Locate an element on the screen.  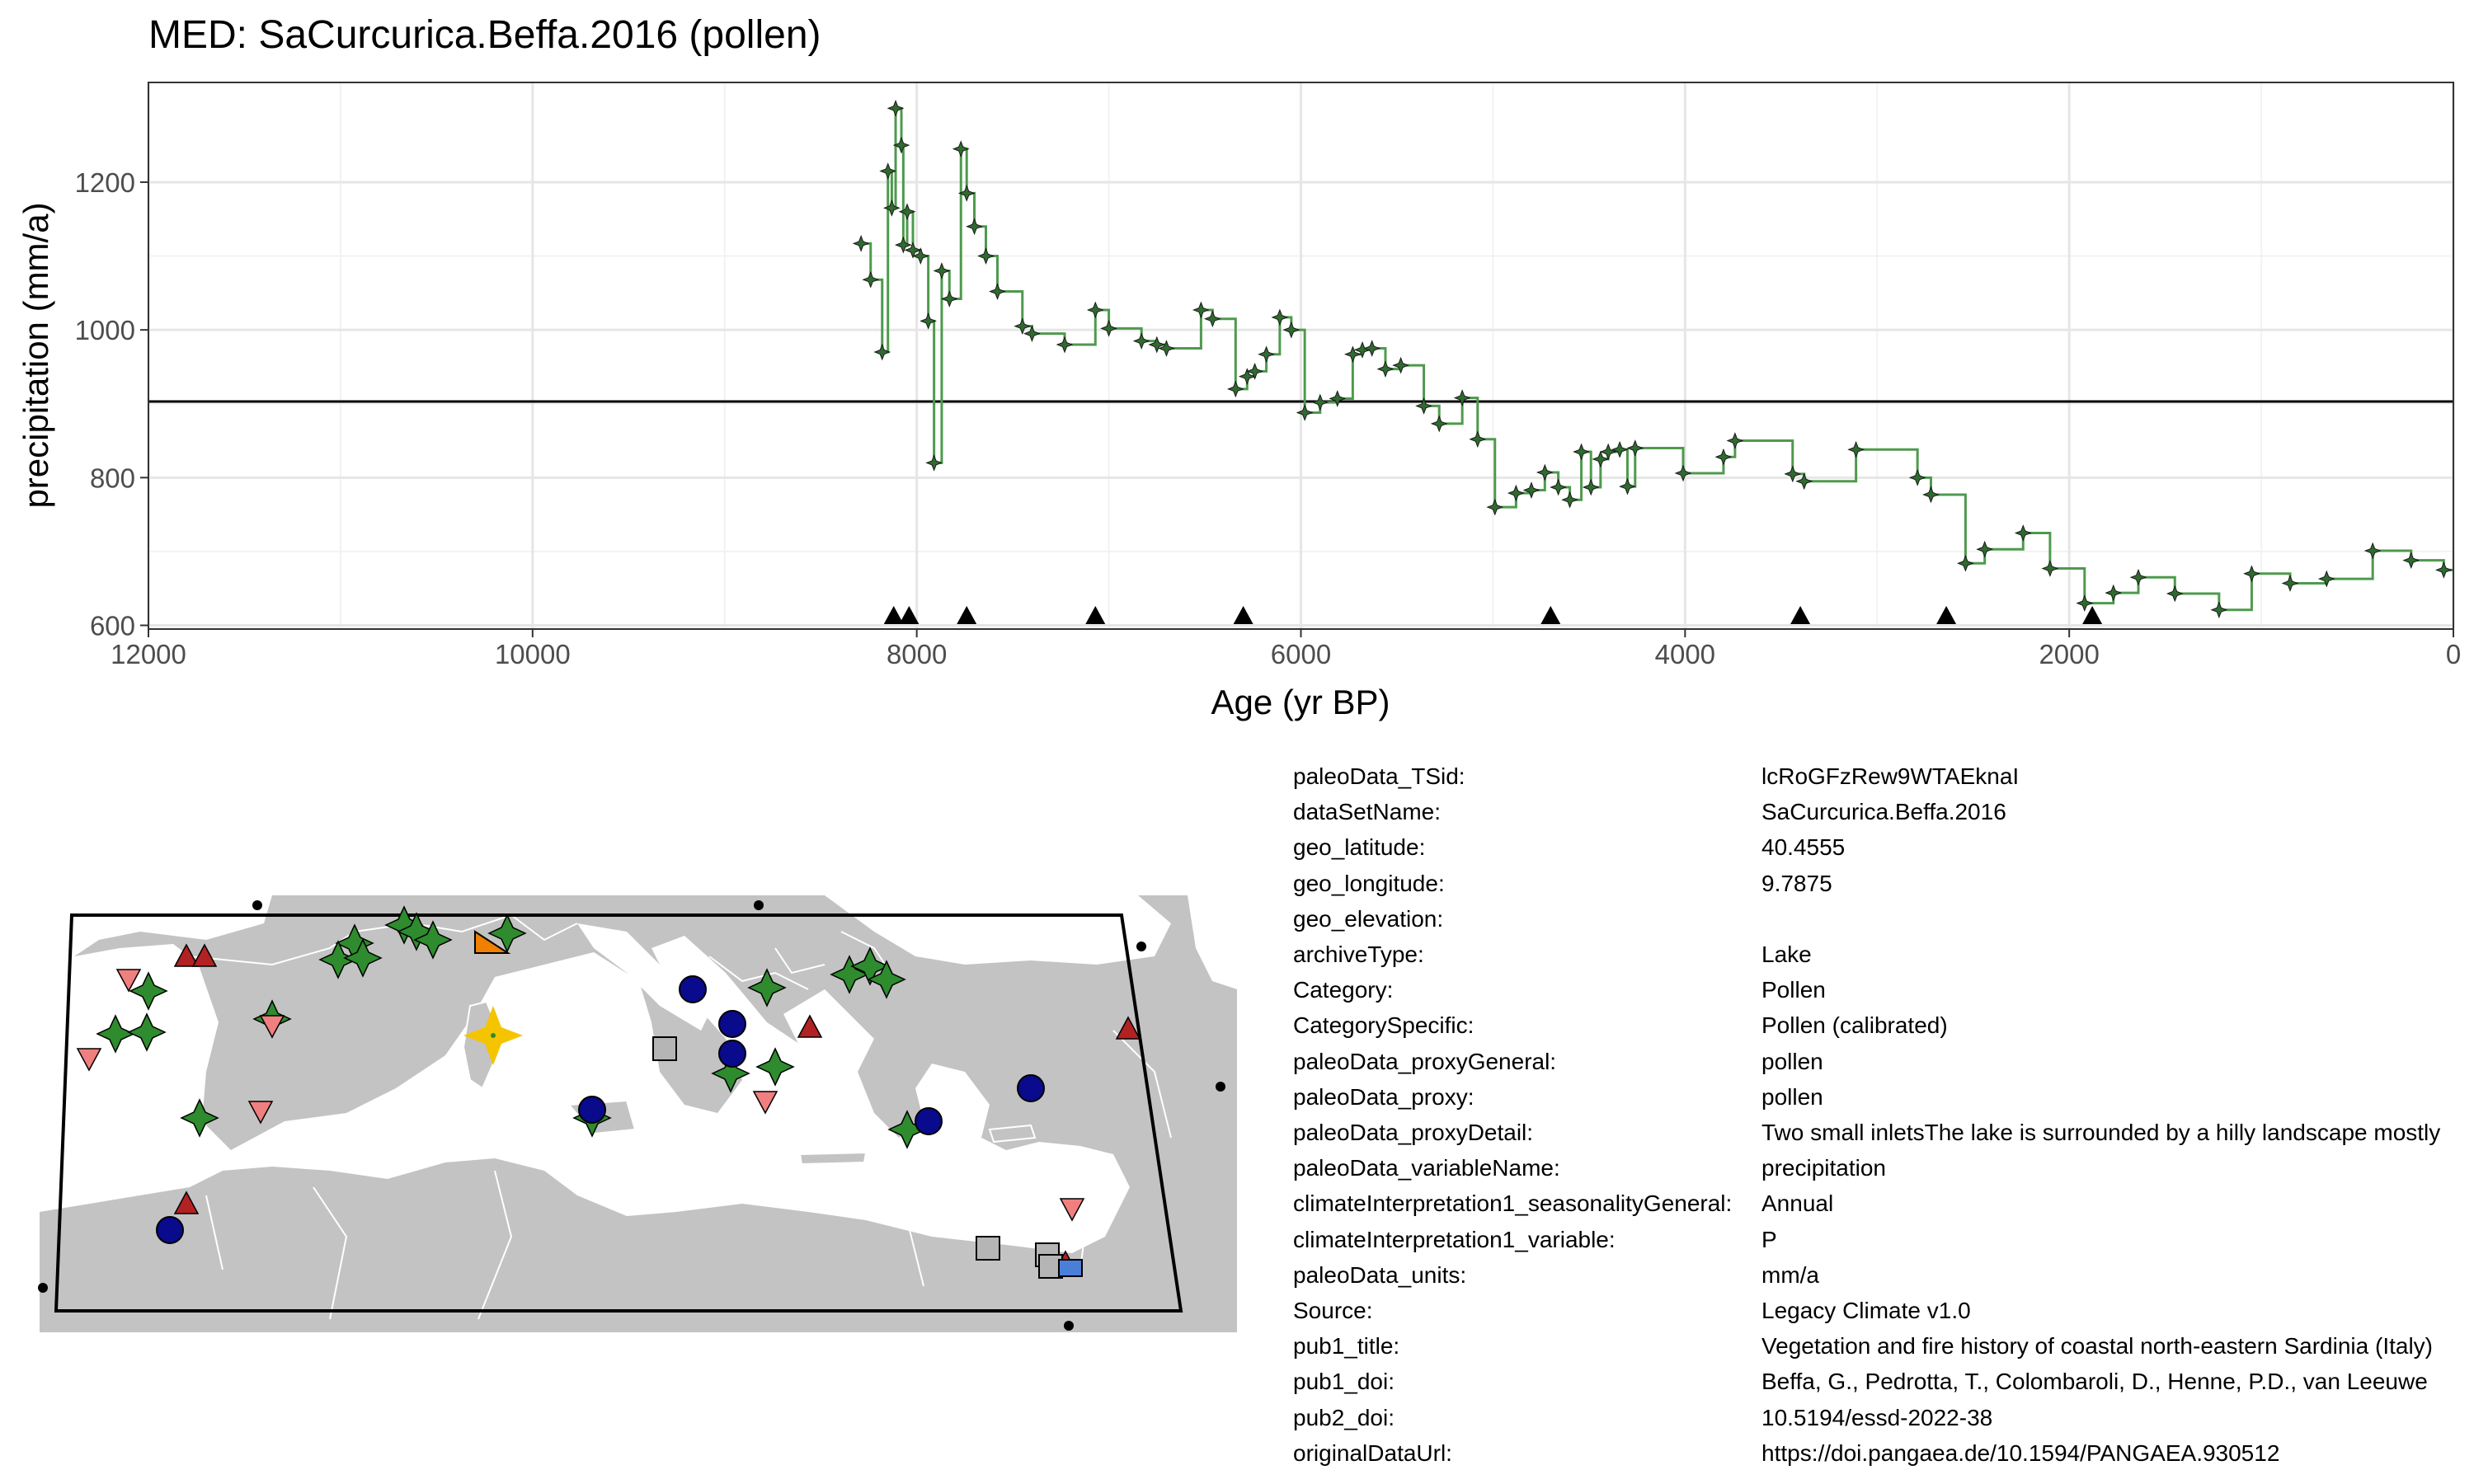
x-tick-label: 6000 is located at coordinates (1301, 654).